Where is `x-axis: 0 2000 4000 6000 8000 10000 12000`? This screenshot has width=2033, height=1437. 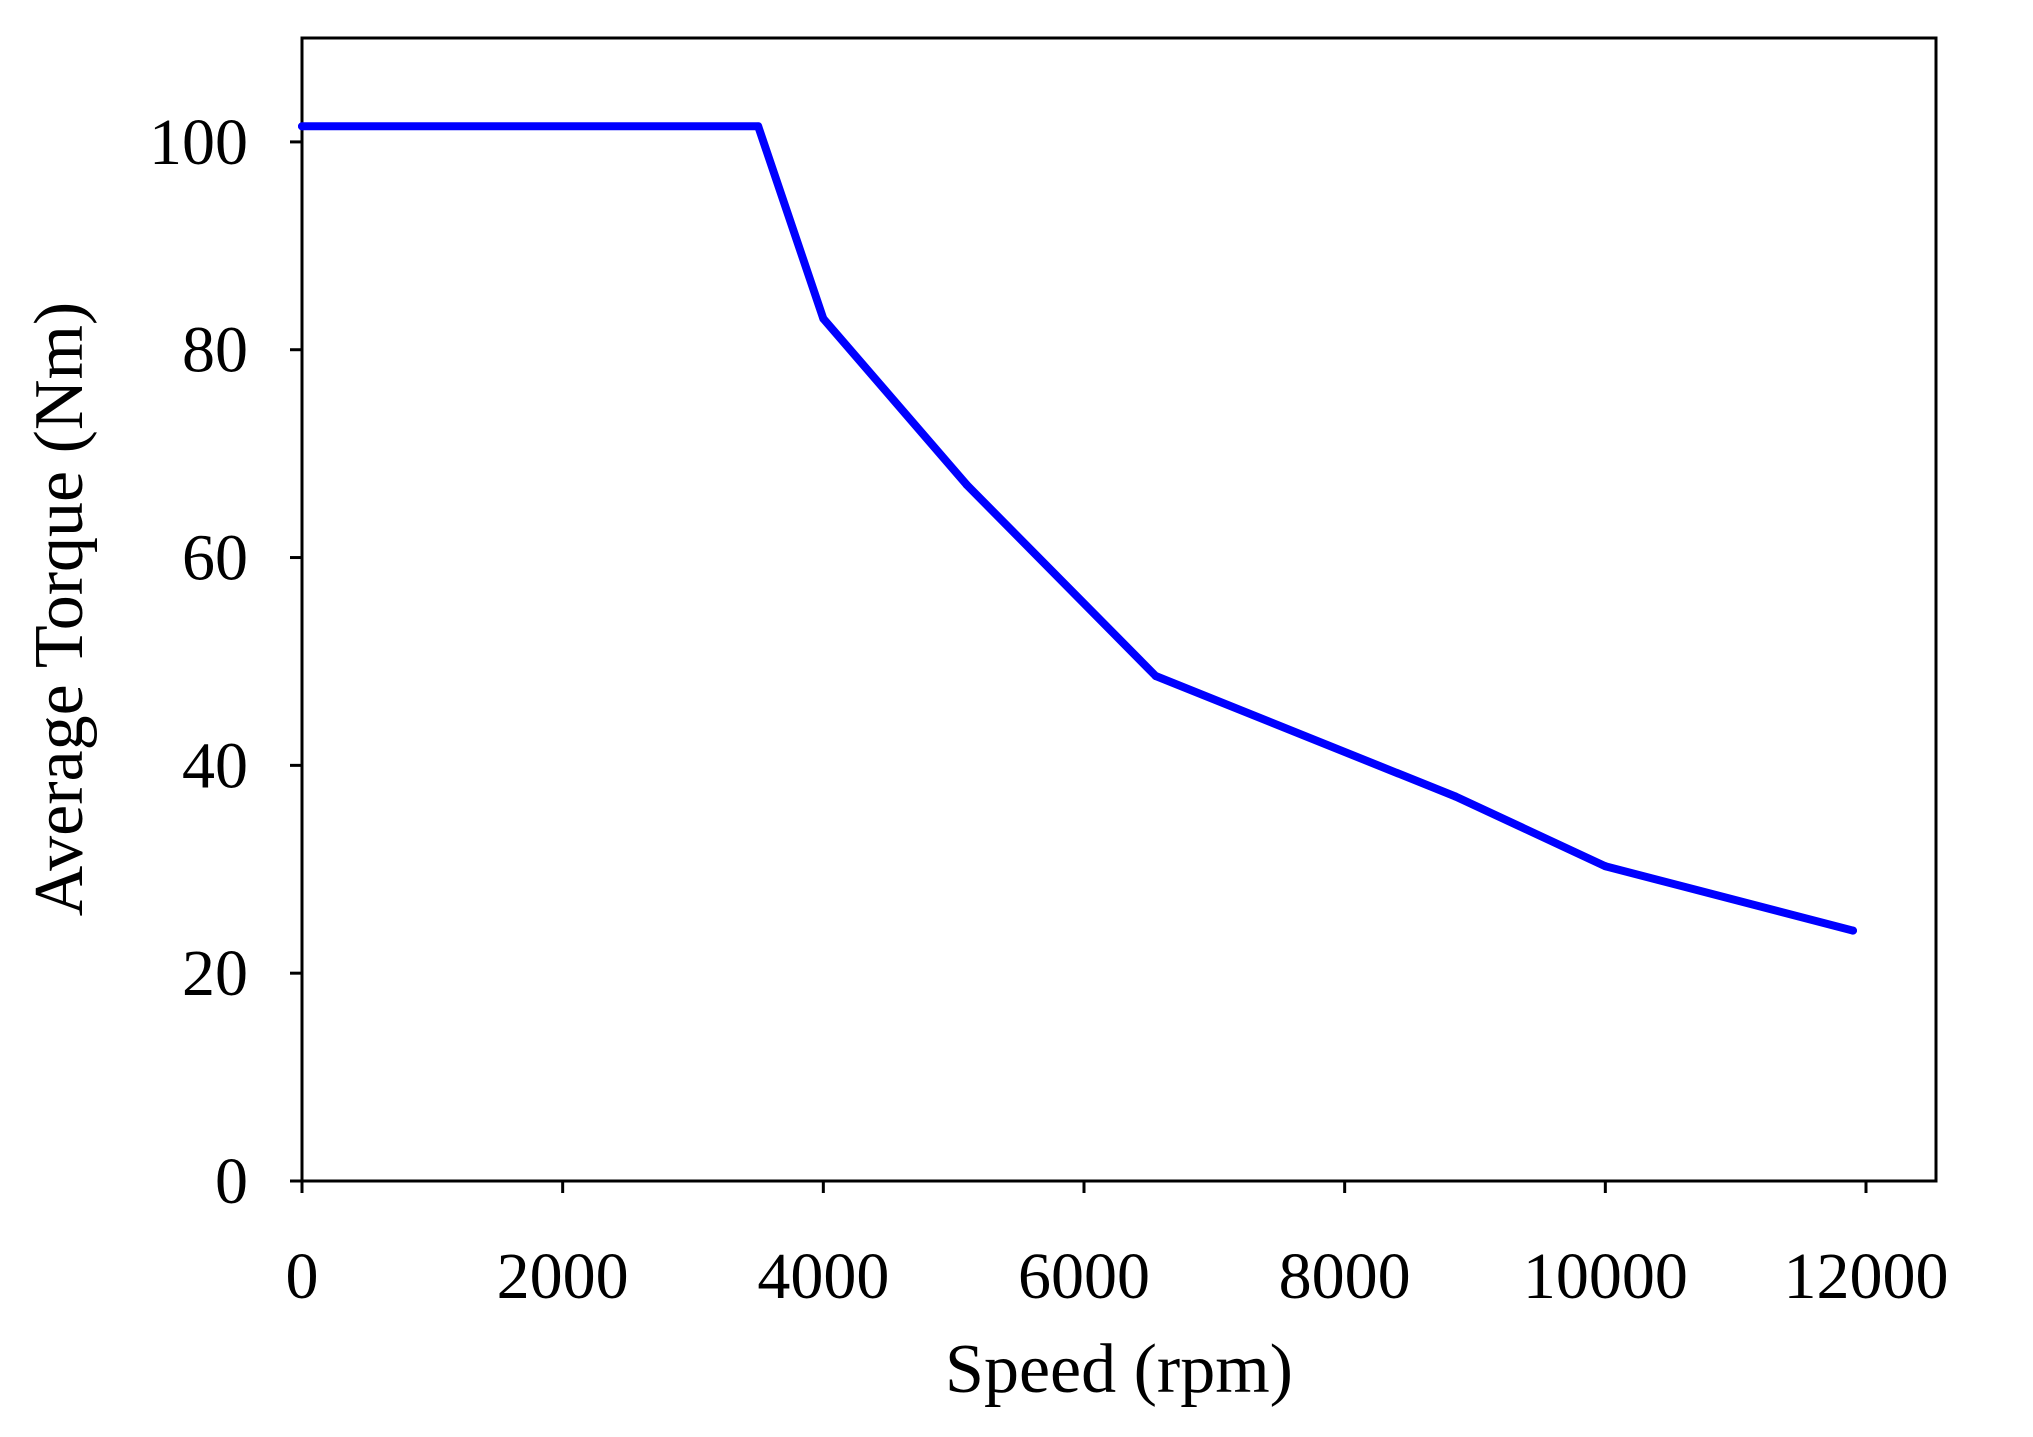
x-axis: 0 2000 4000 6000 8000 10000 12000 is located at coordinates (1117, 1247).